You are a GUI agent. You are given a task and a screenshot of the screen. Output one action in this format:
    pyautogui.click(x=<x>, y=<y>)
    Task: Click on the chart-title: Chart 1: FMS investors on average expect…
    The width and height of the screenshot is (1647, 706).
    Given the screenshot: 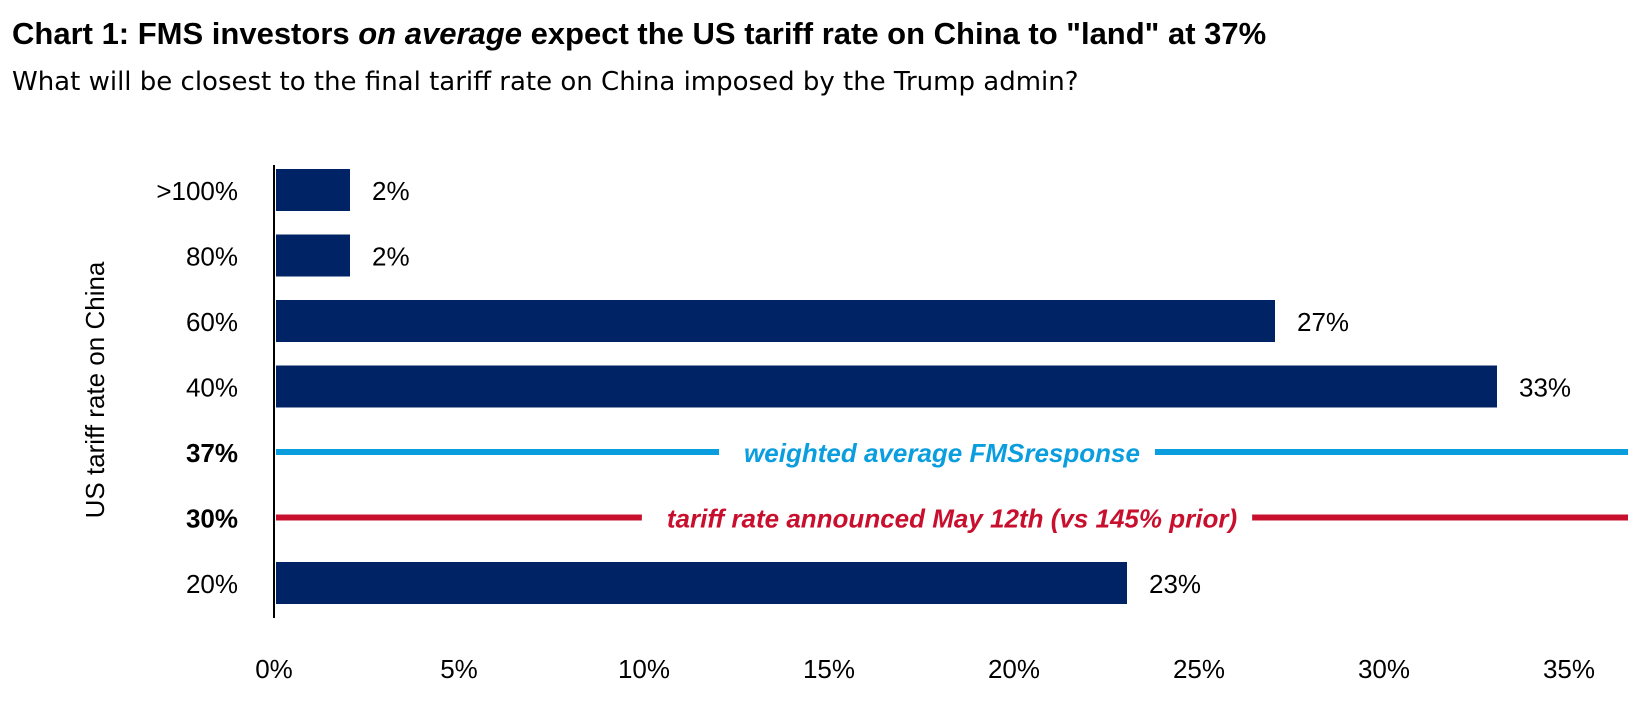 What is the action you would take?
    pyautogui.click(x=639, y=33)
    